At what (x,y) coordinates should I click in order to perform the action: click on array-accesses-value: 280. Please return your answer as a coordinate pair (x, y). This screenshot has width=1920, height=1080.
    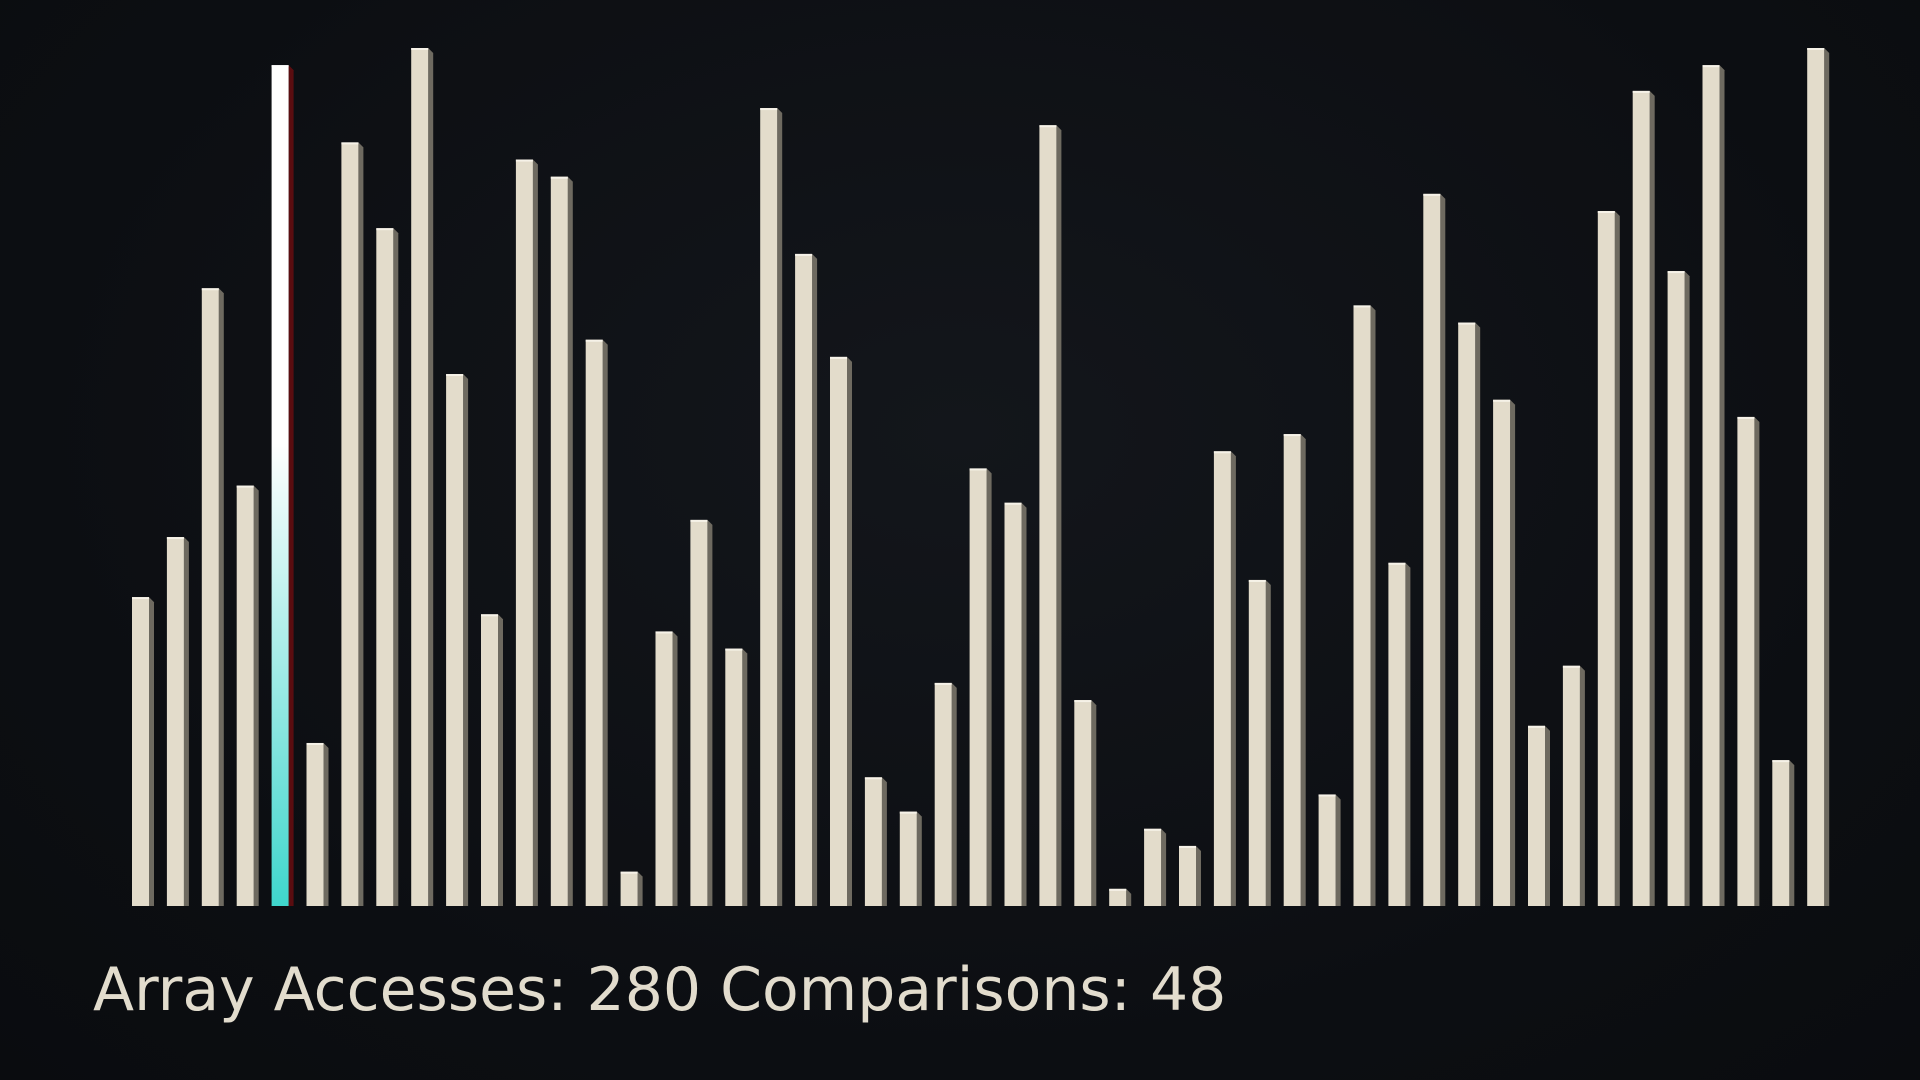
    Looking at the image, I should click on (644, 990).